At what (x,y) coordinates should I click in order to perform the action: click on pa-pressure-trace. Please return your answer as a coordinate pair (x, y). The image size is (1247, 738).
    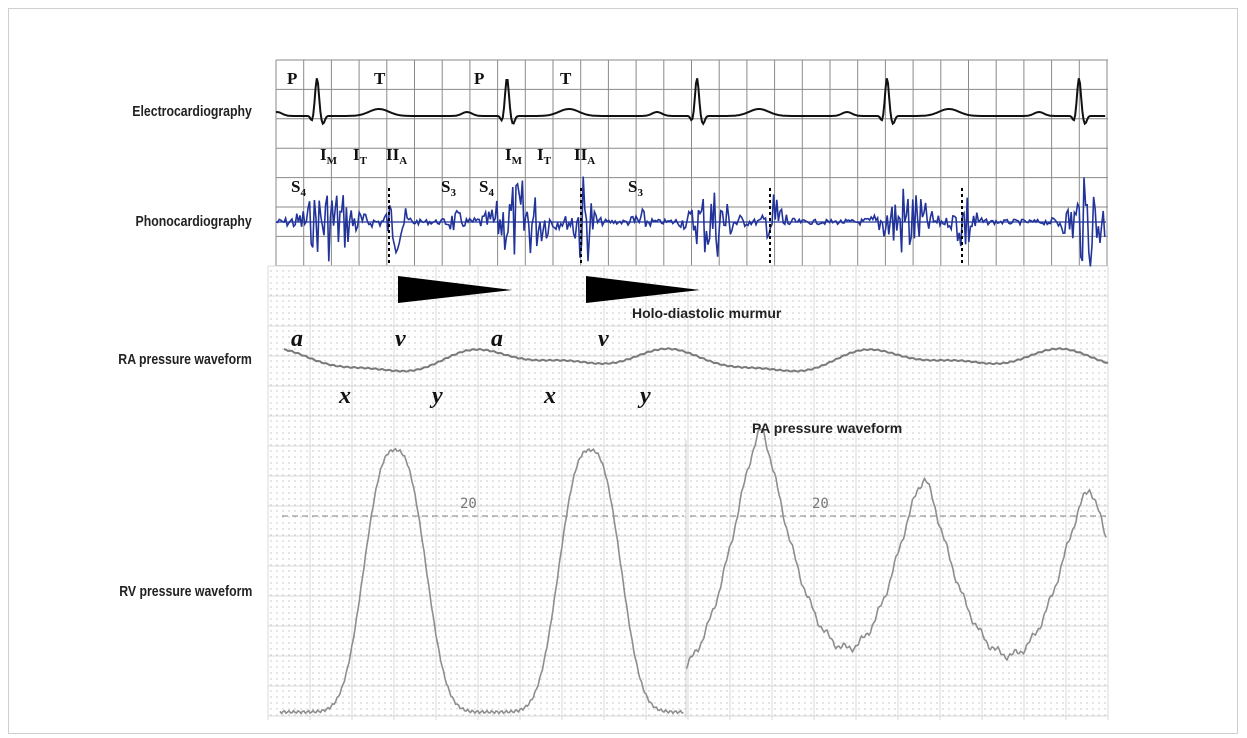
    Looking at the image, I should click on (896, 549).